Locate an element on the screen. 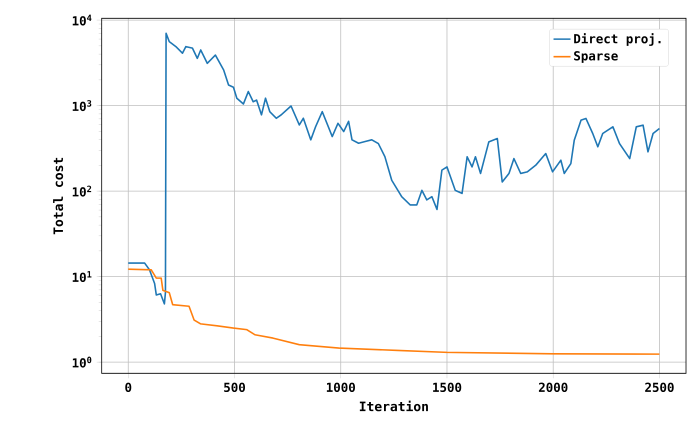  x-tick-label: 500 is located at coordinates (234, 387).